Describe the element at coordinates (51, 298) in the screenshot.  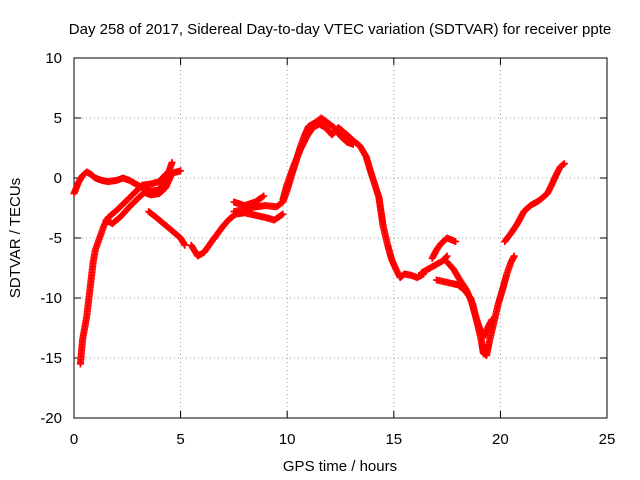
I see `y-tick-label: -10` at that location.